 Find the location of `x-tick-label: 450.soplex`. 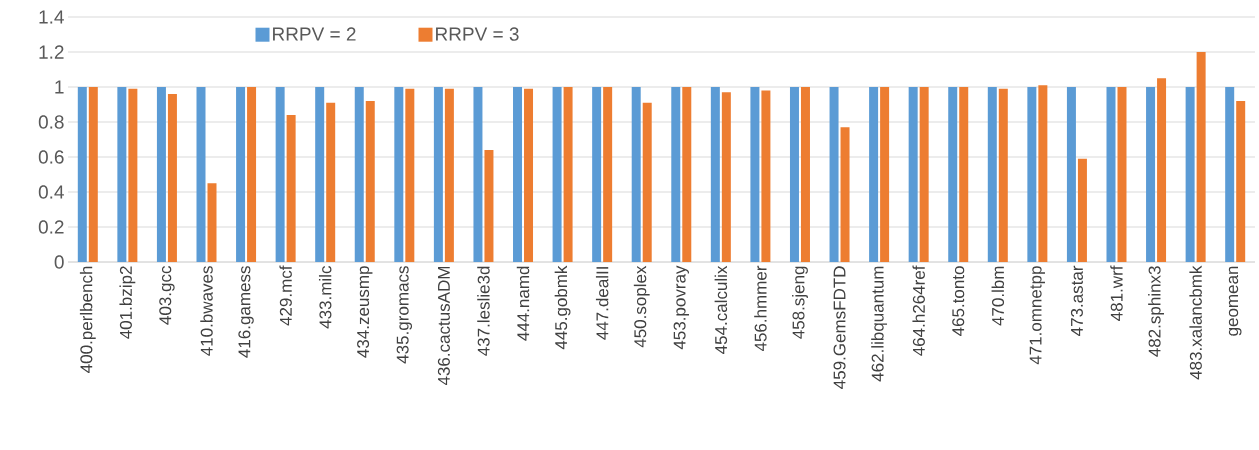

x-tick-label: 450.soplex is located at coordinates (641, 306).